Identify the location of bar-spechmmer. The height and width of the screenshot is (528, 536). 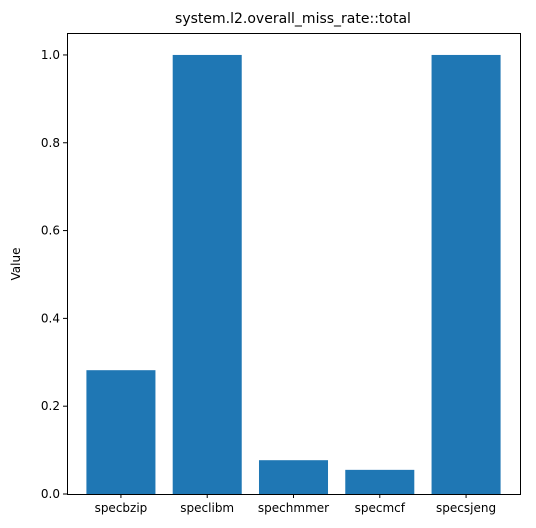
(293, 477).